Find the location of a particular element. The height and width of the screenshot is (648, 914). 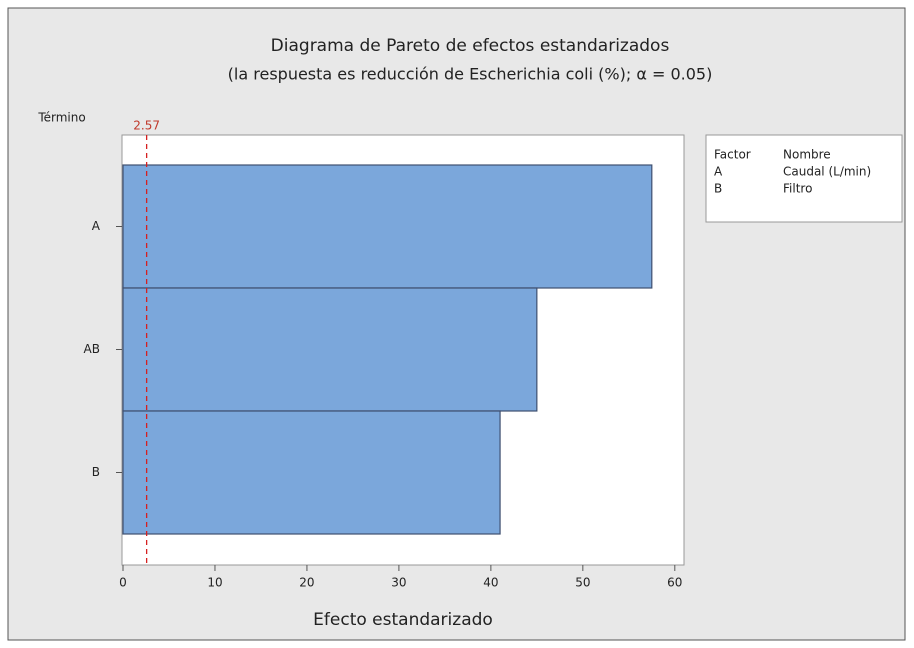

reference-label: 2.57 is located at coordinates (146, 126).